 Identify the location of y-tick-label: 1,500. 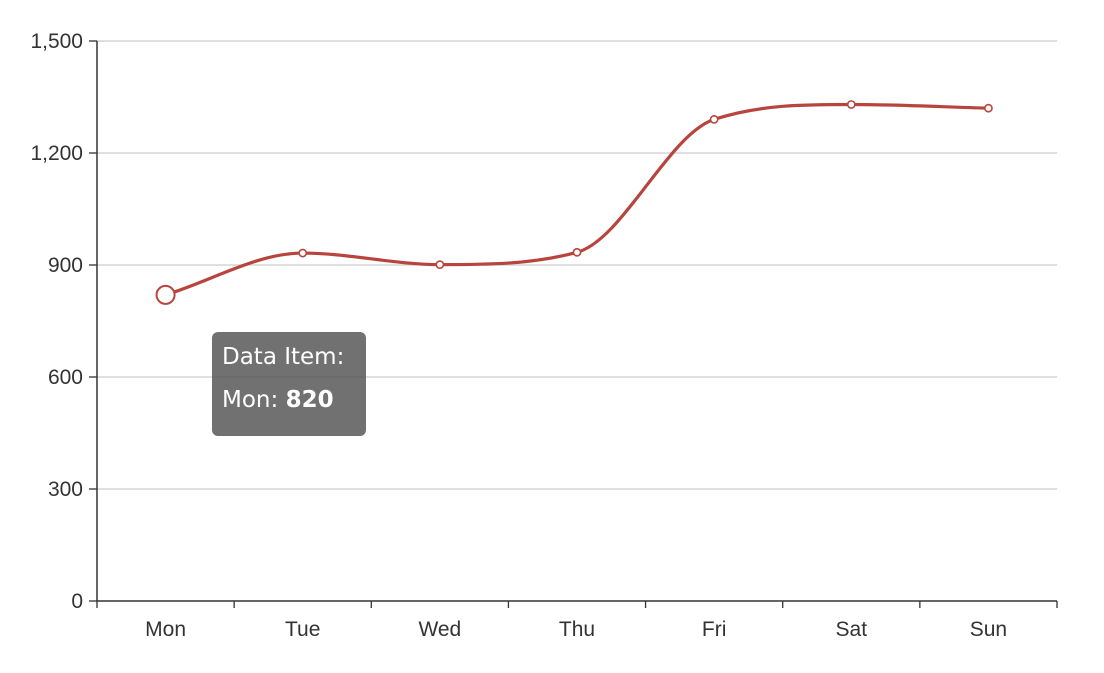
(56, 41).